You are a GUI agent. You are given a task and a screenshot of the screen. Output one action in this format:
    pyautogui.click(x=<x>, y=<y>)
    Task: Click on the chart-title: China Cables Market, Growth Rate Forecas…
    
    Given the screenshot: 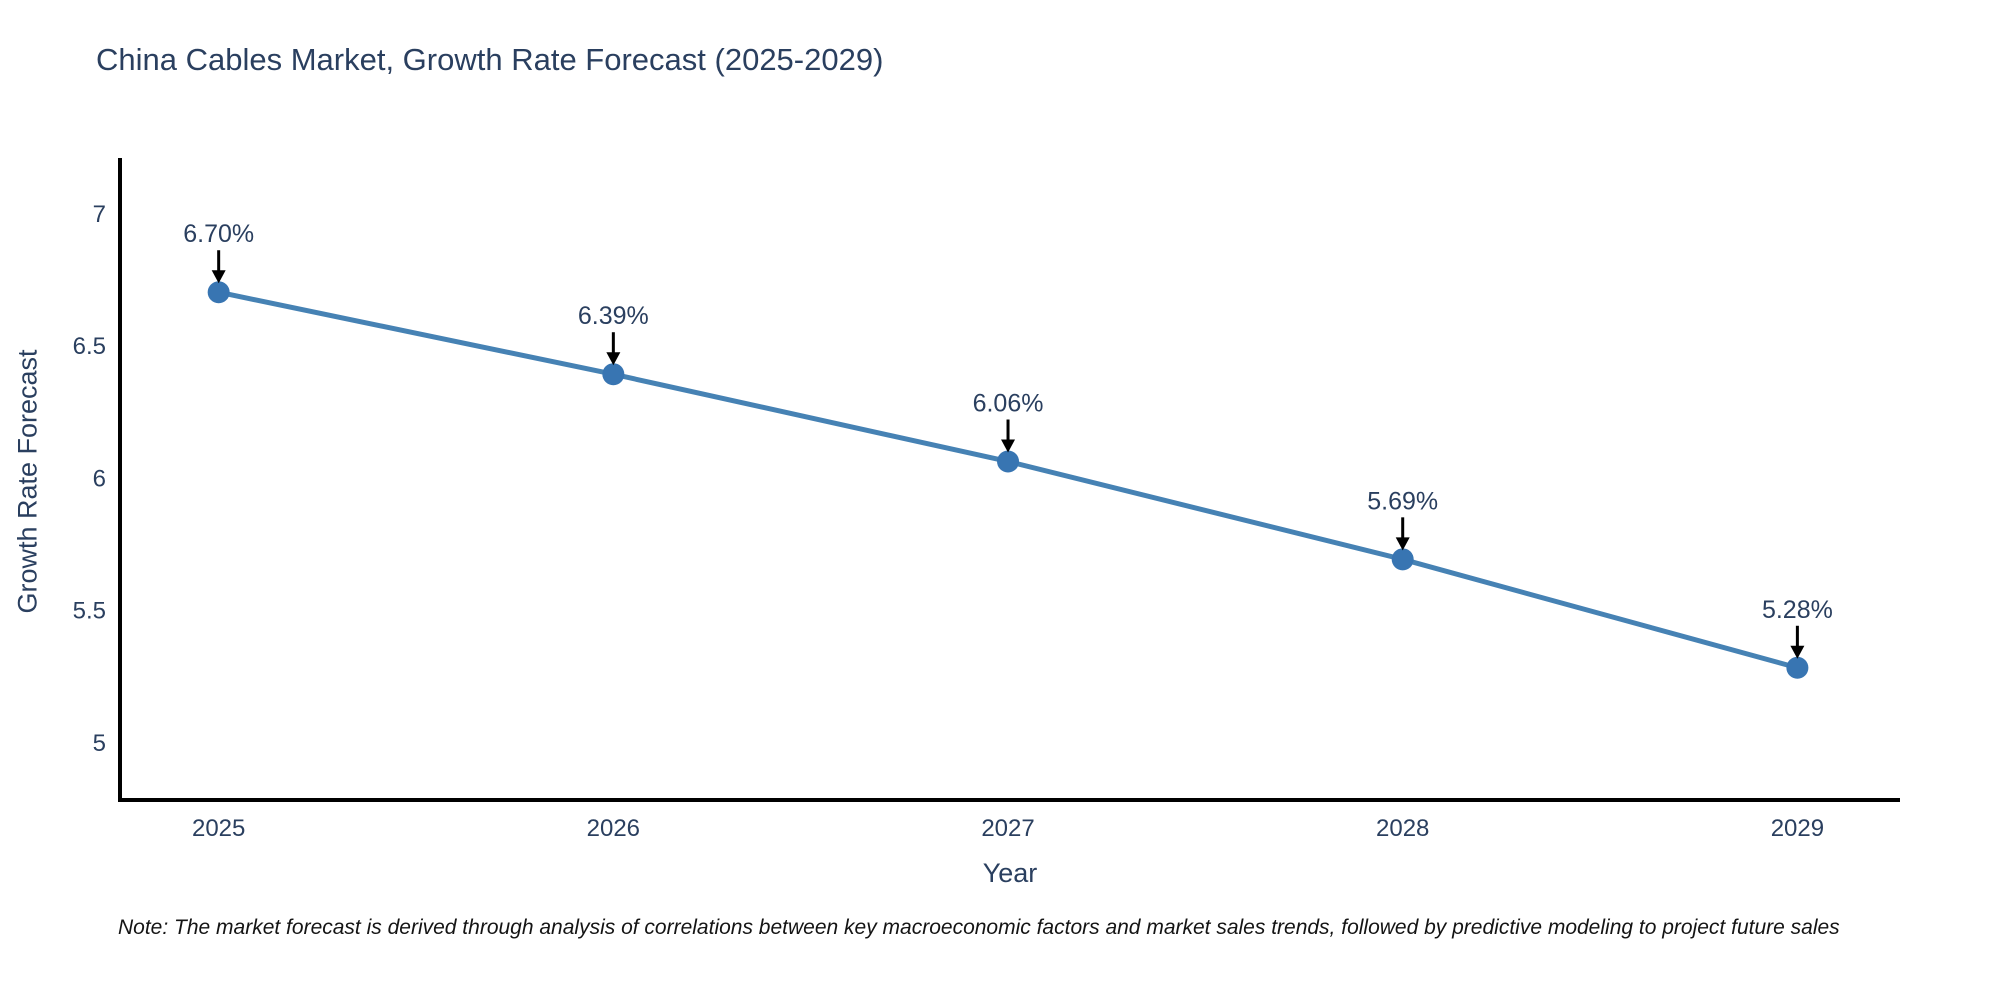 What is the action you would take?
    pyautogui.click(x=490, y=59)
    